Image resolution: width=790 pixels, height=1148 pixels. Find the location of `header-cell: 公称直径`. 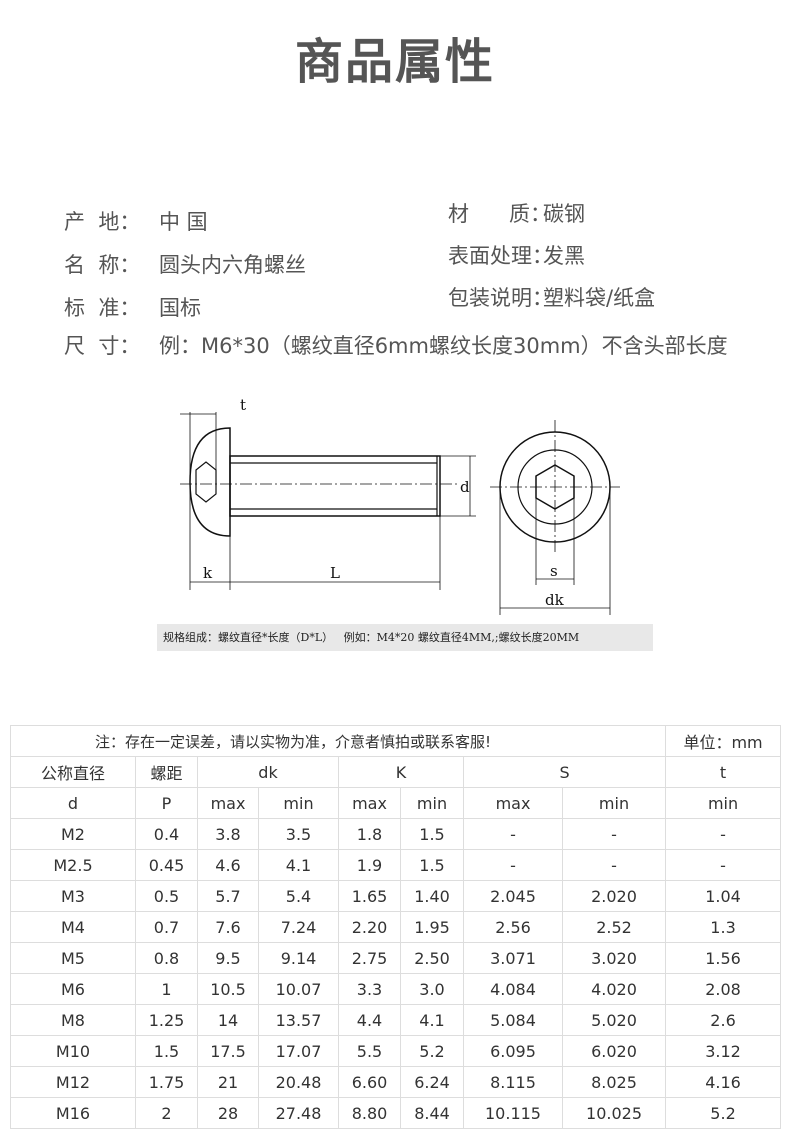

header-cell: 公称直径 is located at coordinates (73, 772).